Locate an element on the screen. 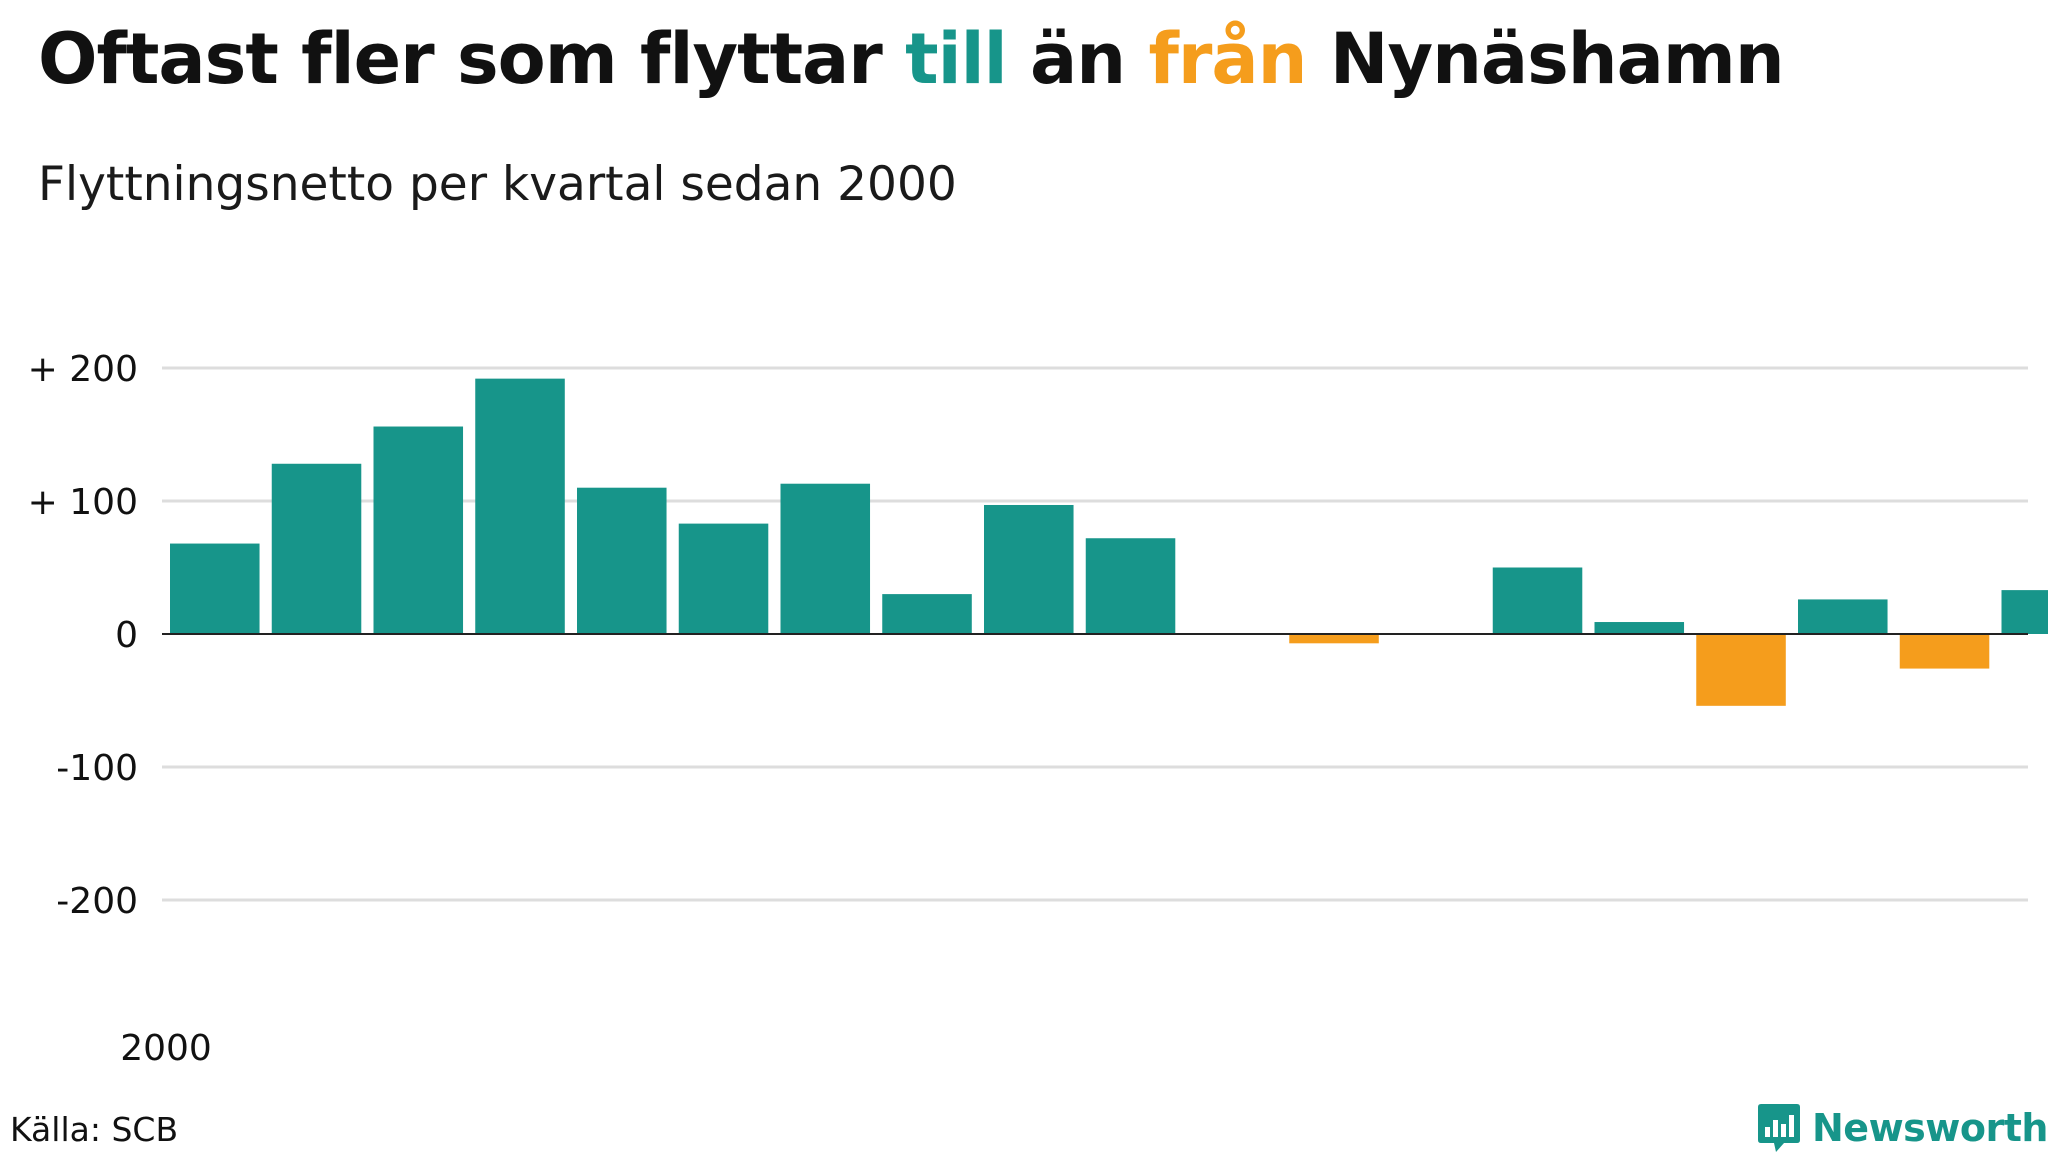 This screenshot has height=1154, width=2048. source-note: Källa: SCB is located at coordinates (94, 1129).